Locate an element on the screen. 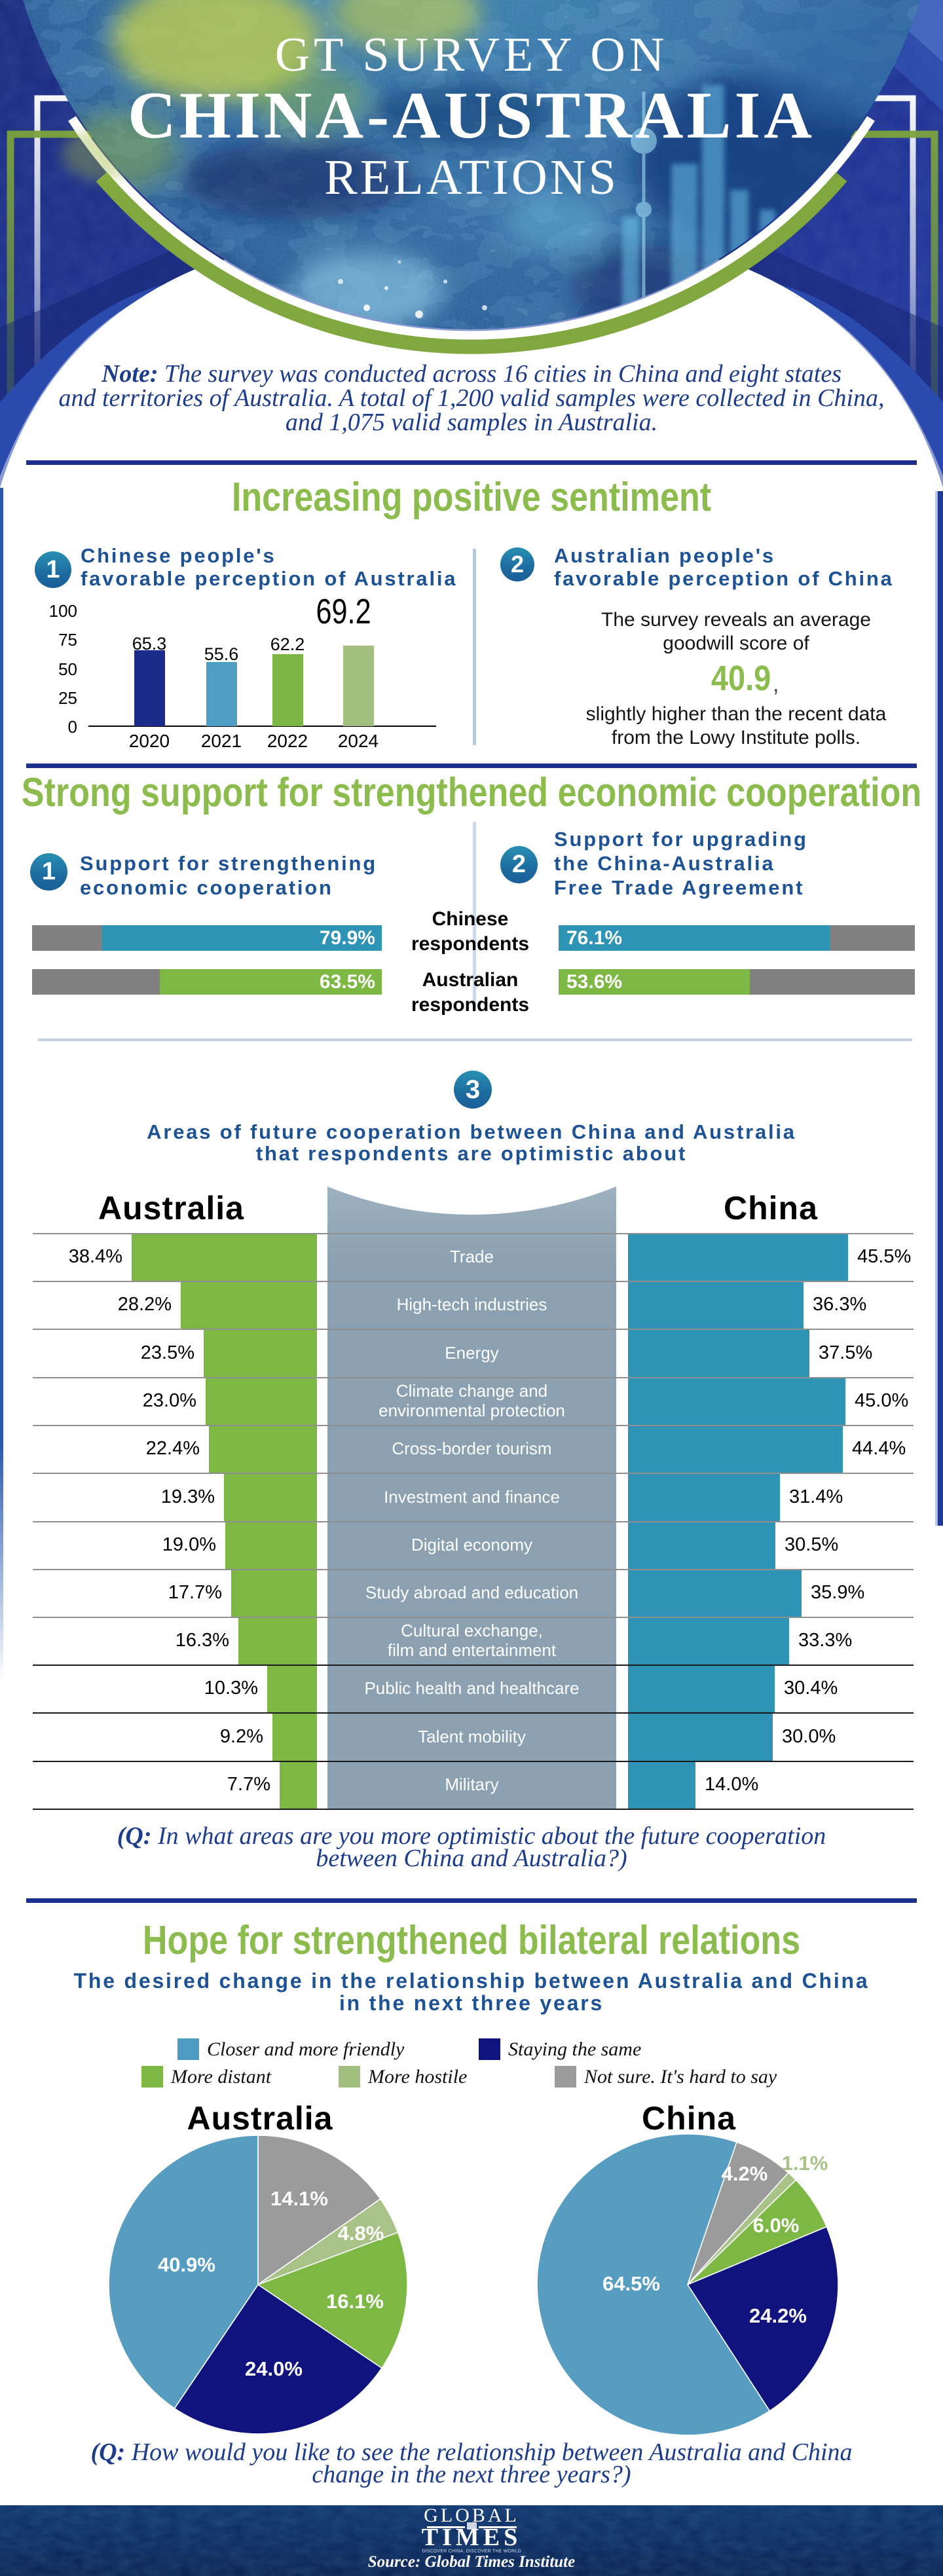 The width and height of the screenshot is (943, 2576). svg-text: 40.9% is located at coordinates (186, 2264).